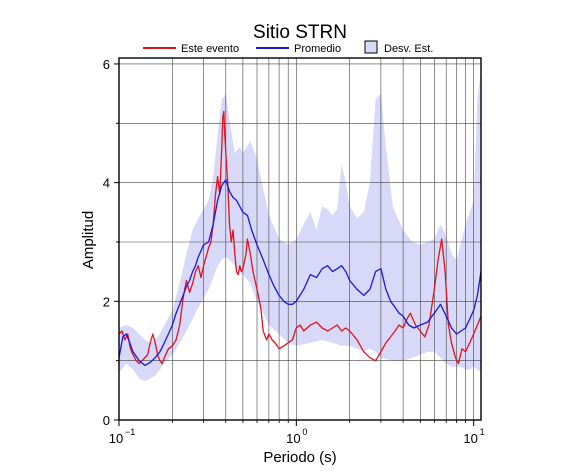 The image size is (586, 475). What do you see at coordinates (106, 183) in the screenshot?
I see `y-tick-label: 4` at bounding box center [106, 183].